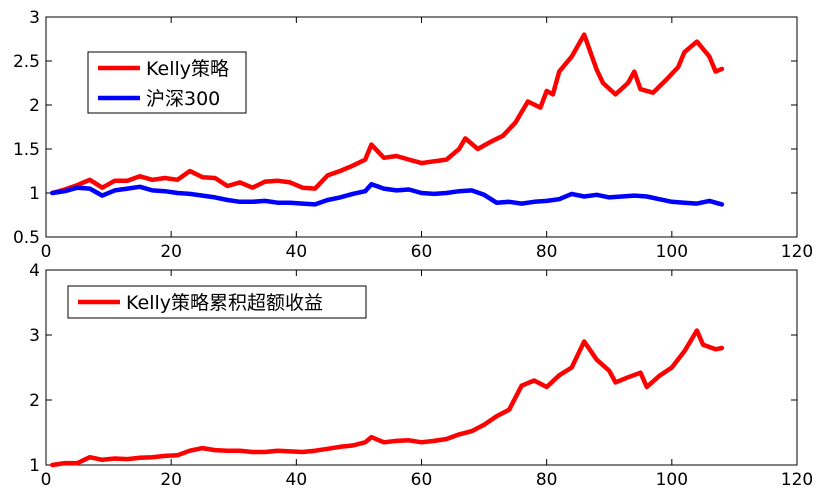 This screenshot has width=819, height=492. What do you see at coordinates (167, 82) in the screenshot?
I see `legend-box` at bounding box center [167, 82].